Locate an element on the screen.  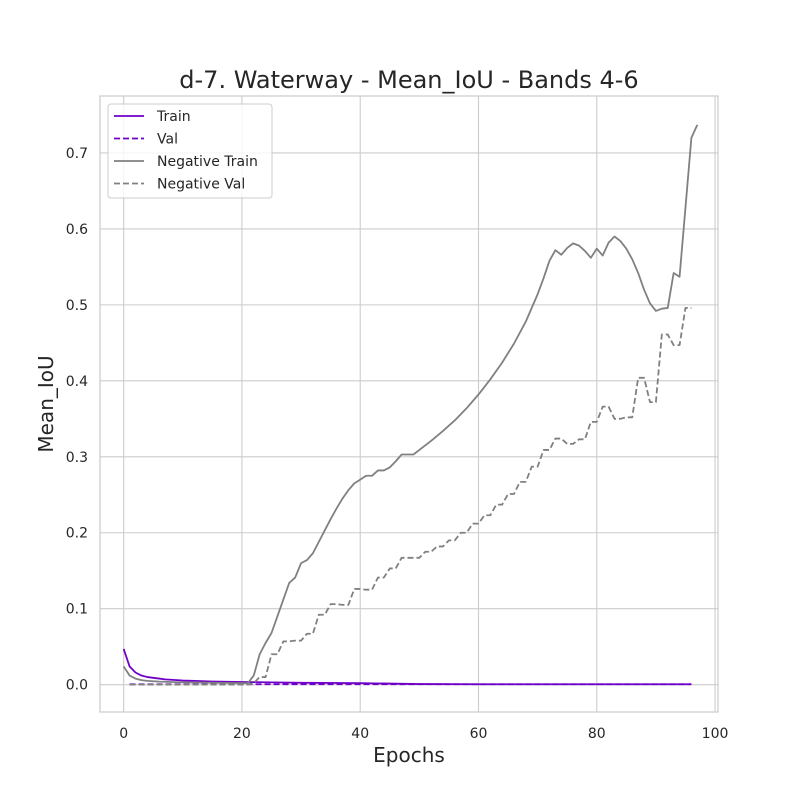
legend-box is located at coordinates (190, 151).